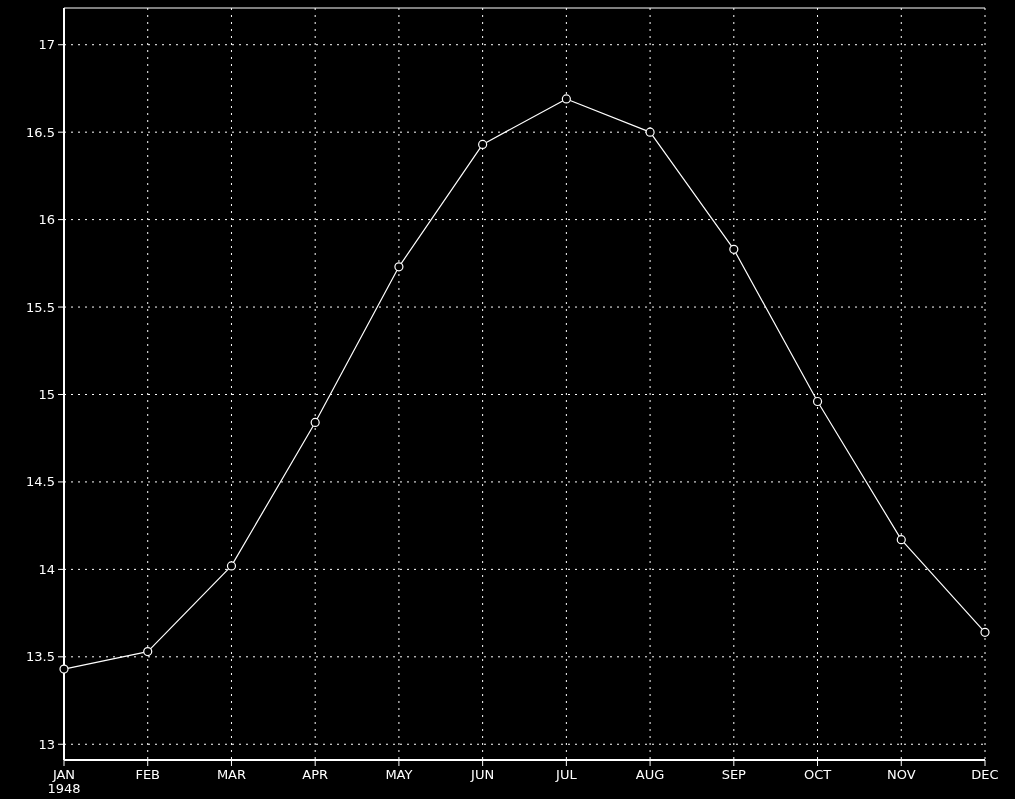 Image resolution: width=1015 pixels, height=799 pixels. Describe the element at coordinates (40, 307) in the screenshot. I see `y-tick-label: 15.5` at that location.